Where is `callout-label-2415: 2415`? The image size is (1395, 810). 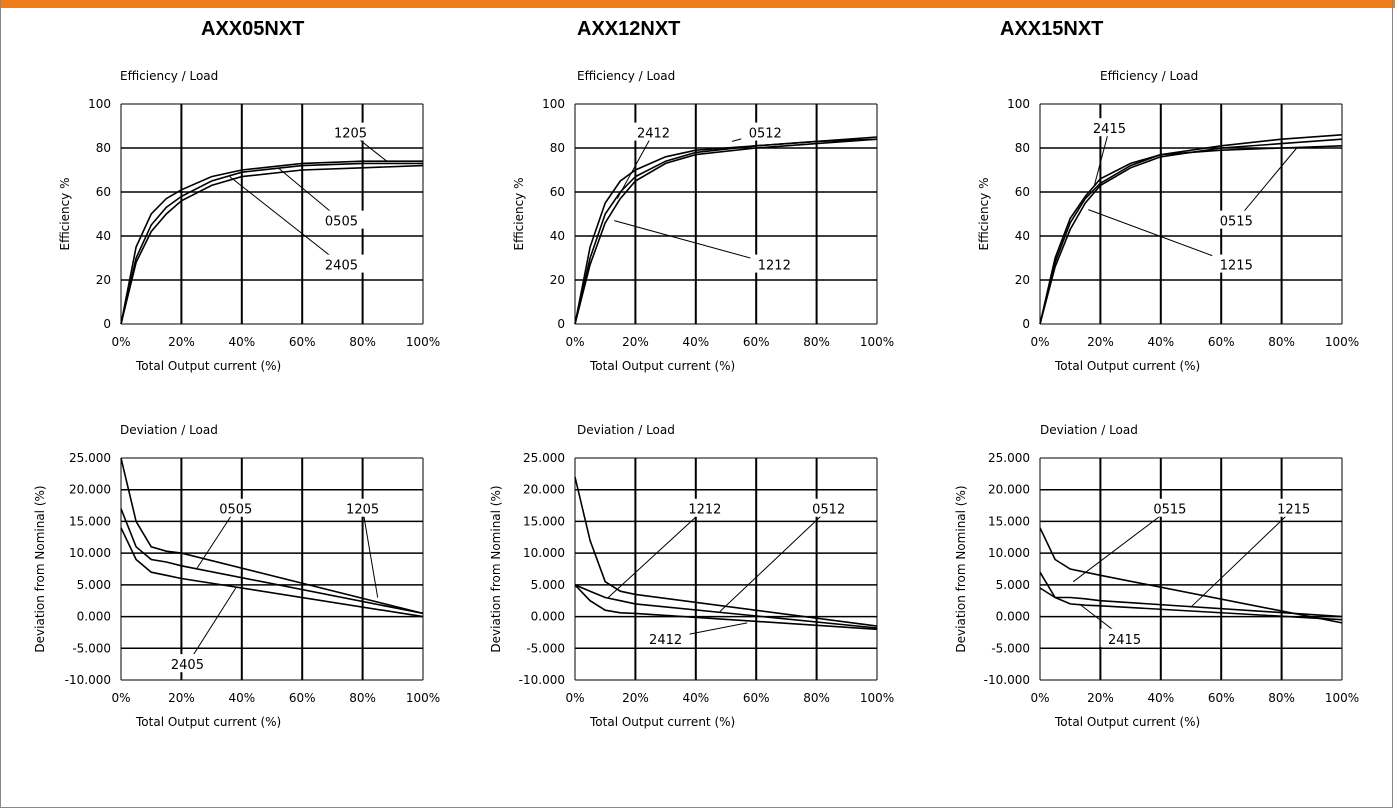
callout-label-2415: 2415 is located at coordinates (1124, 640).